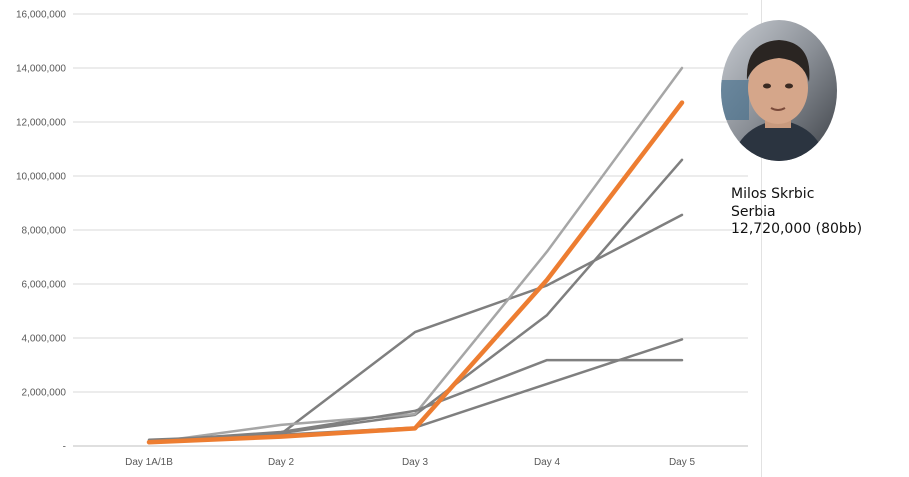 The height and width of the screenshot is (477, 909). I want to click on x-tick-label: Day 1A/1B, so click(149, 462).